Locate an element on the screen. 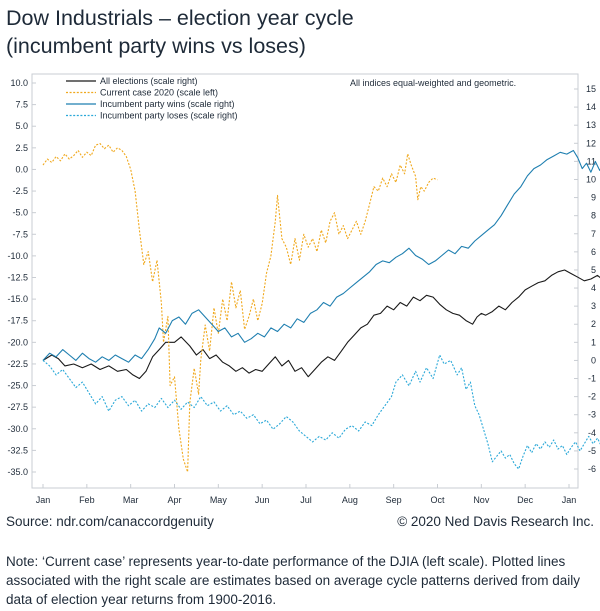 The height and width of the screenshot is (611, 600). copyright-text: © 2020 Ned Davis Research Inc. is located at coordinates (495, 521).